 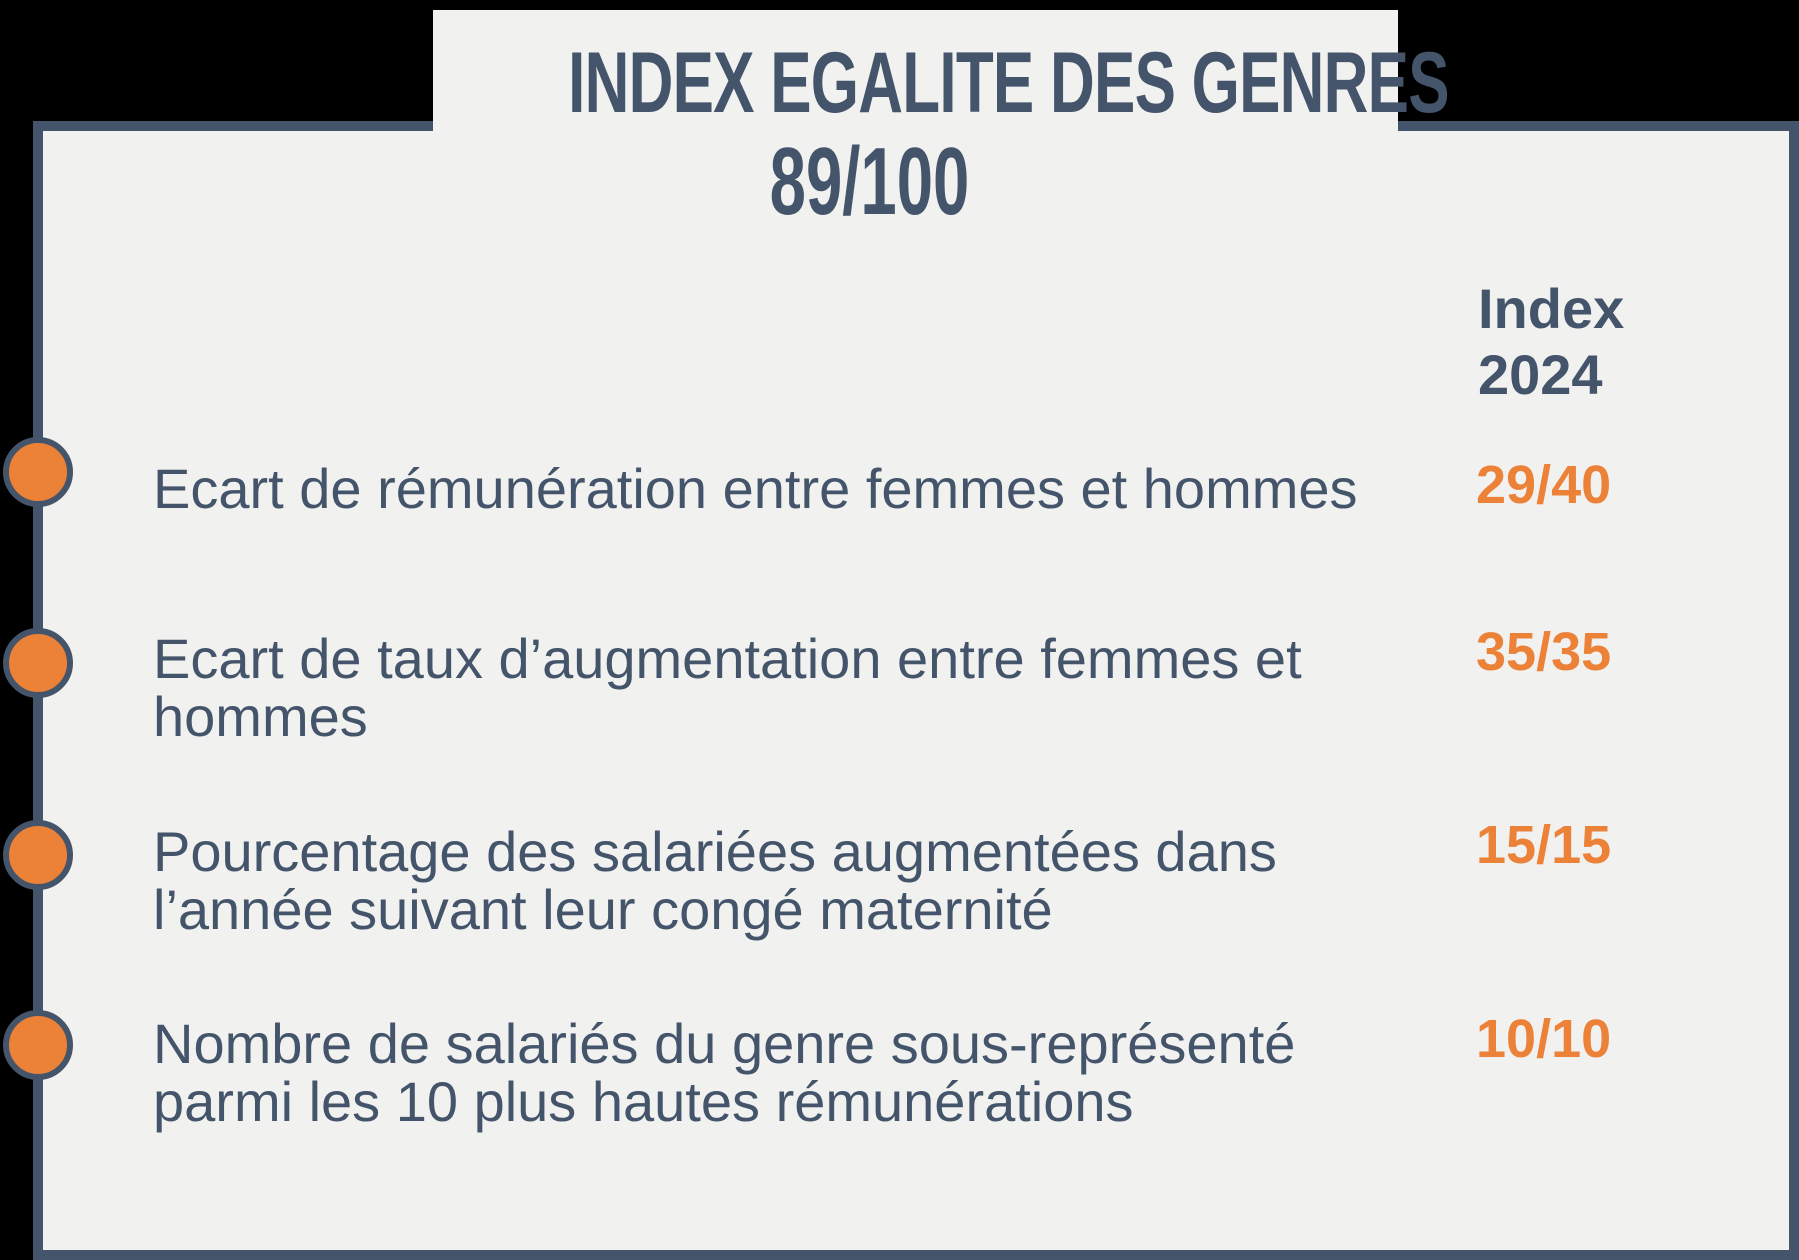 What do you see at coordinates (1544, 652) in the screenshot?
I see `row-score: 35/35` at bounding box center [1544, 652].